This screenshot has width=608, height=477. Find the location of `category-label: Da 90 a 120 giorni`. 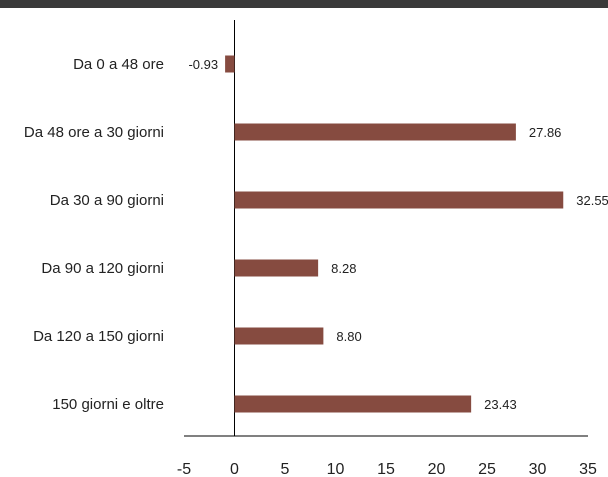

category-label: Da 90 a 120 giorni is located at coordinates (102, 268).